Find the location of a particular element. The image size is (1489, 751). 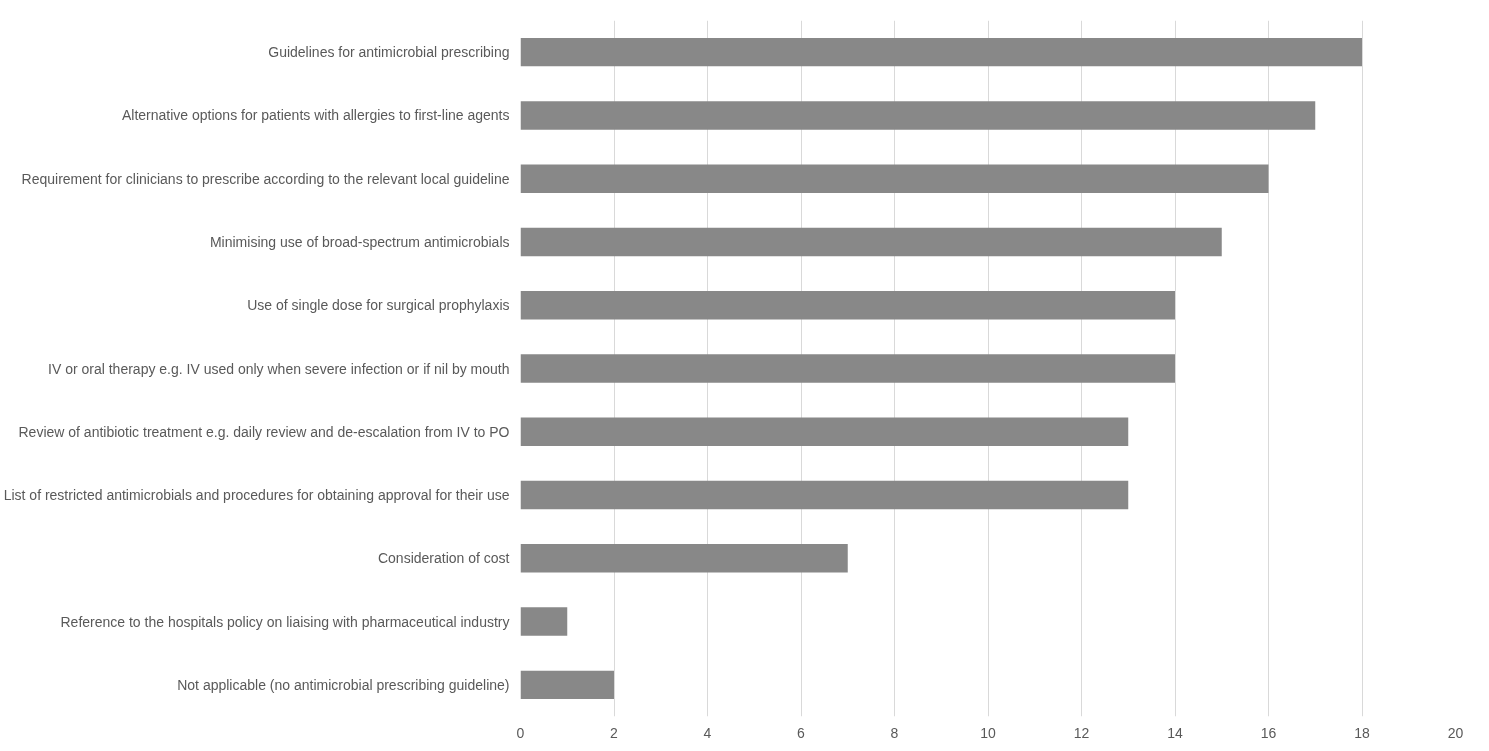

y-tick-label: Minimising use of broad-spectrum antimicrobials is located at coordinates (359, 241).